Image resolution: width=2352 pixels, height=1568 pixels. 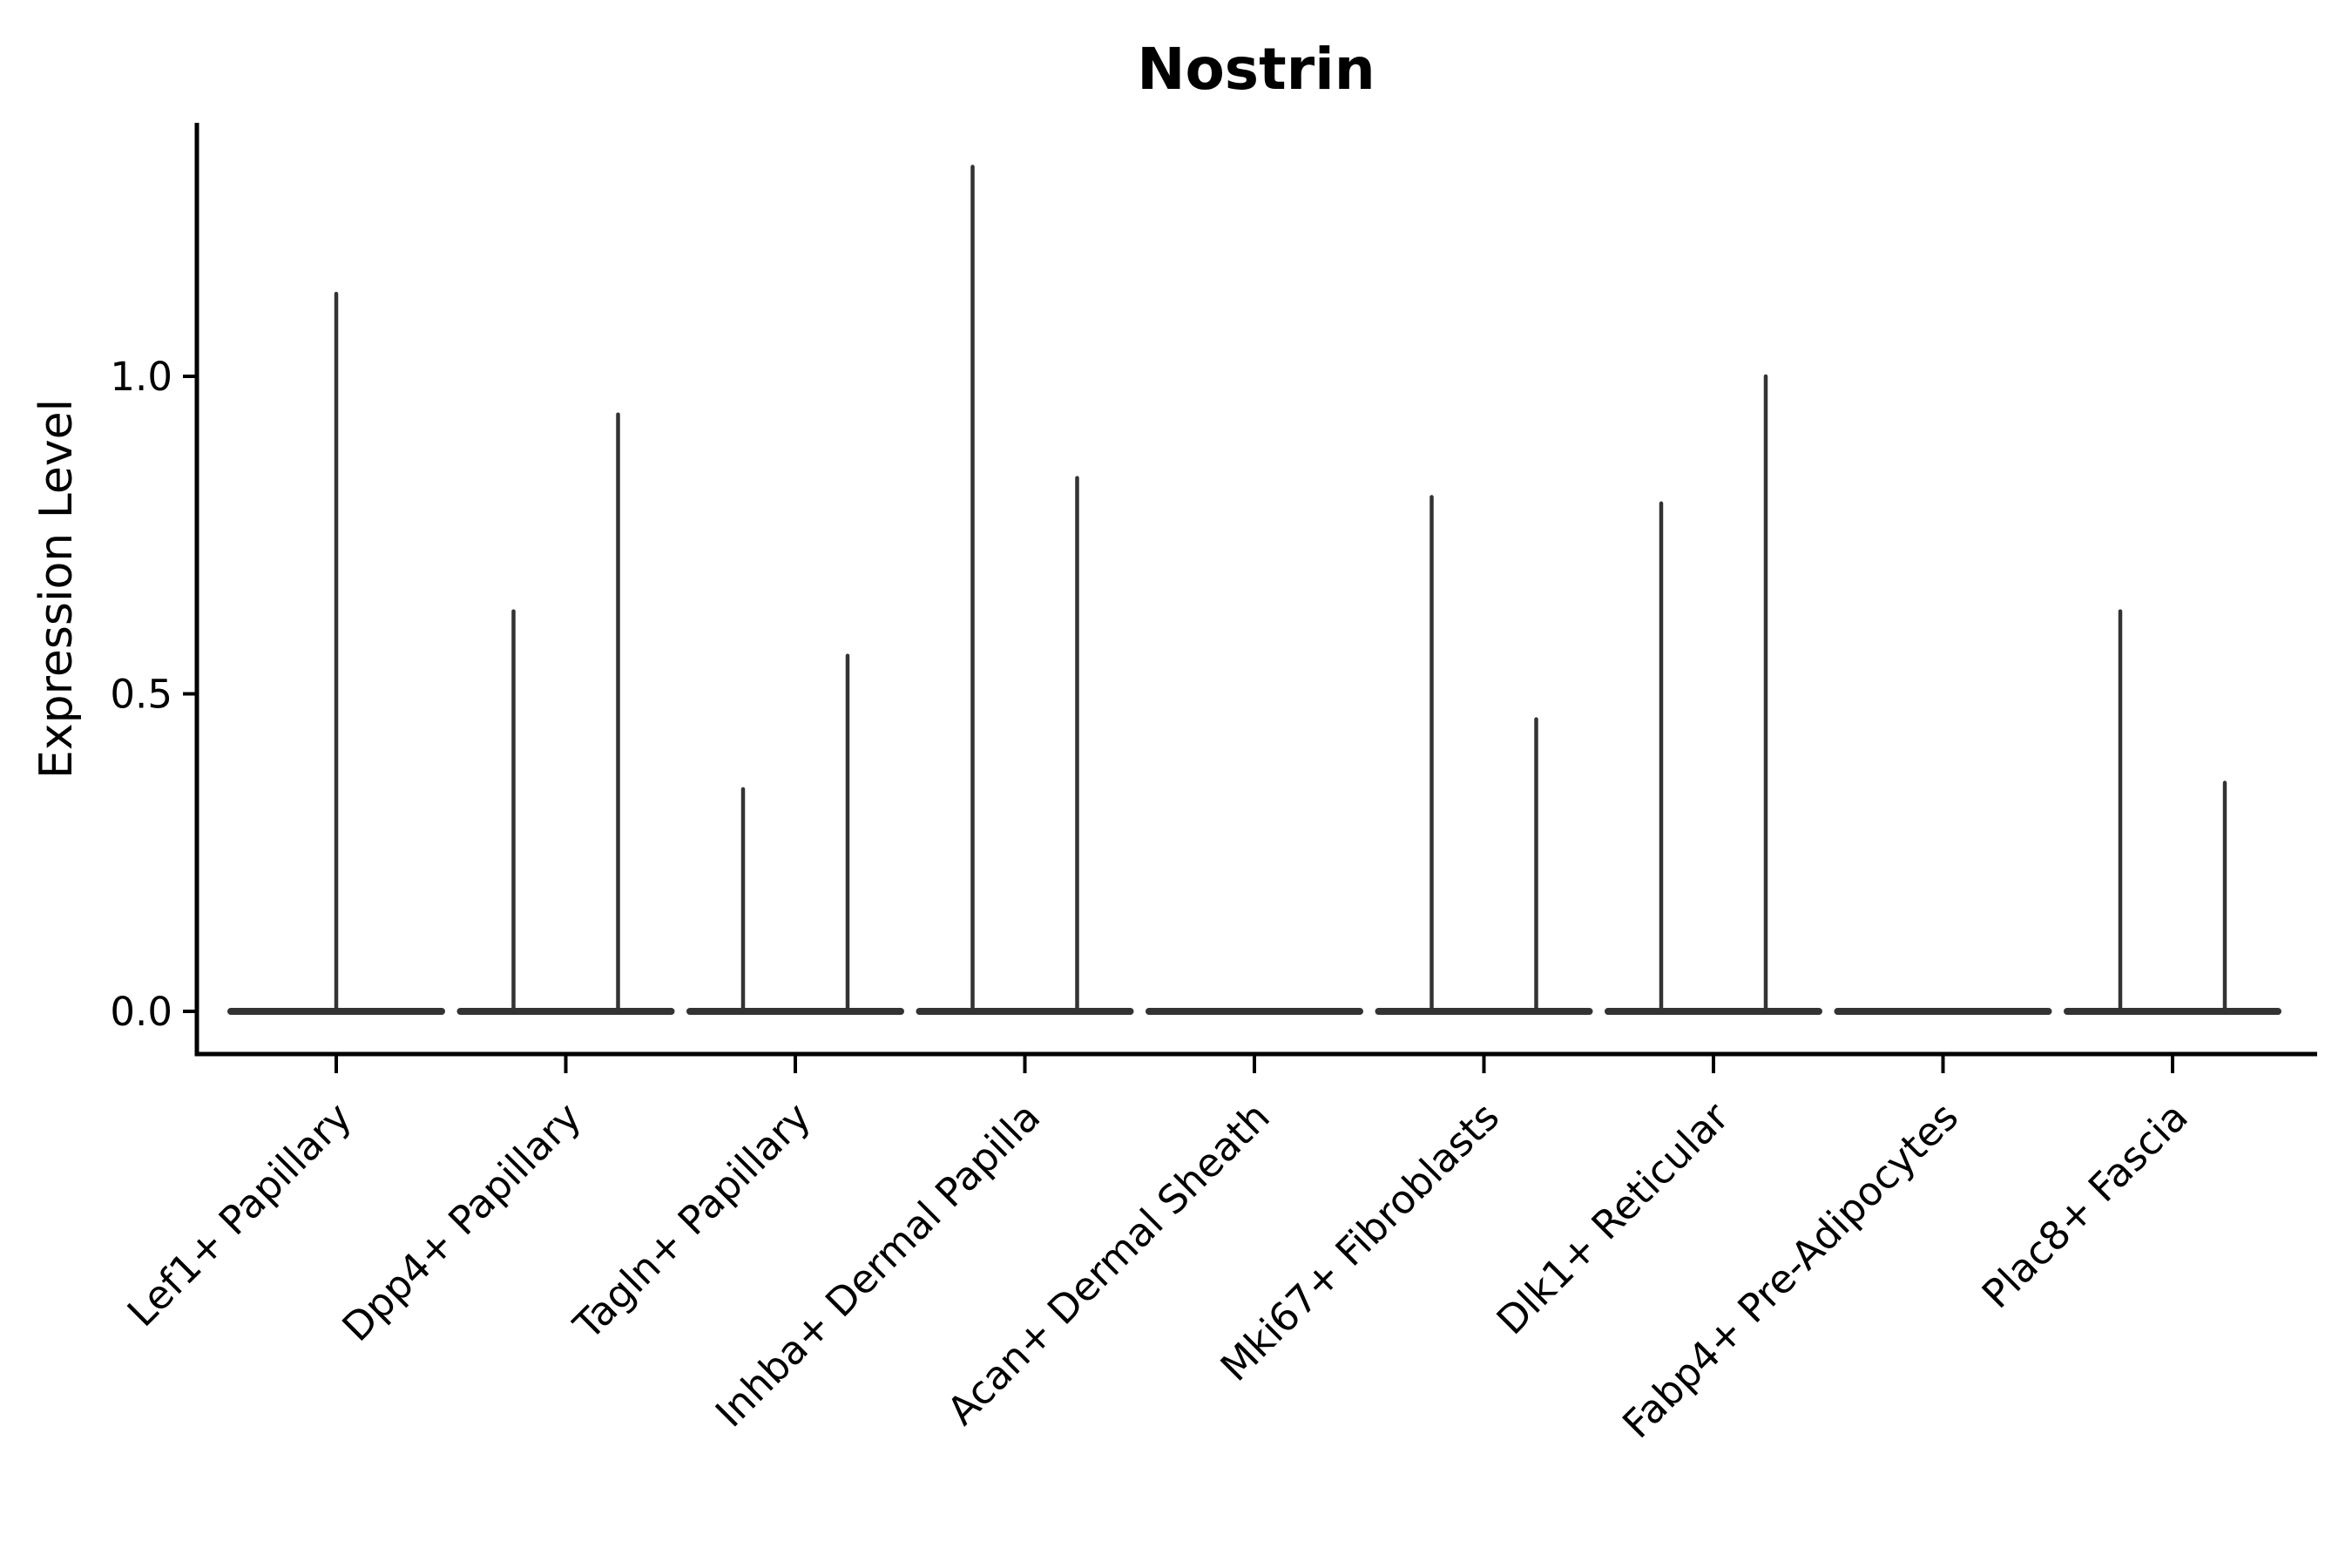 I want to click on y-axis-label: Expression Level, so click(x=56, y=589).